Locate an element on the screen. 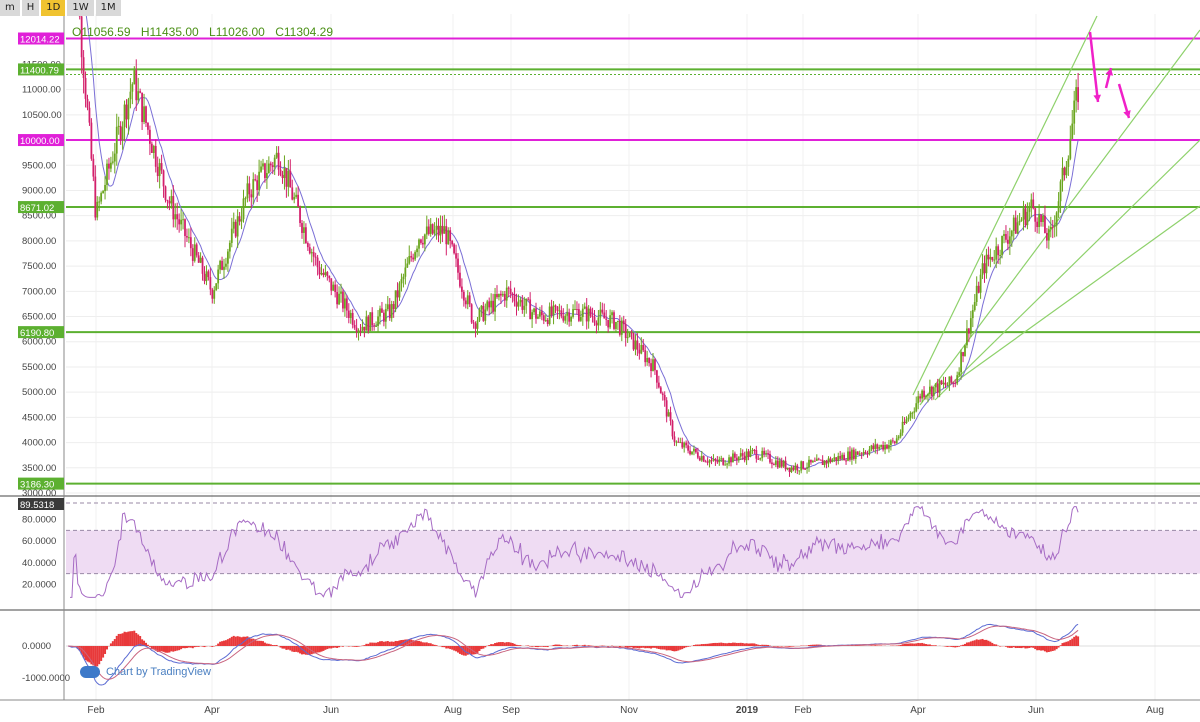 The image size is (1200, 722). tf-m: m is located at coordinates (10, 8).